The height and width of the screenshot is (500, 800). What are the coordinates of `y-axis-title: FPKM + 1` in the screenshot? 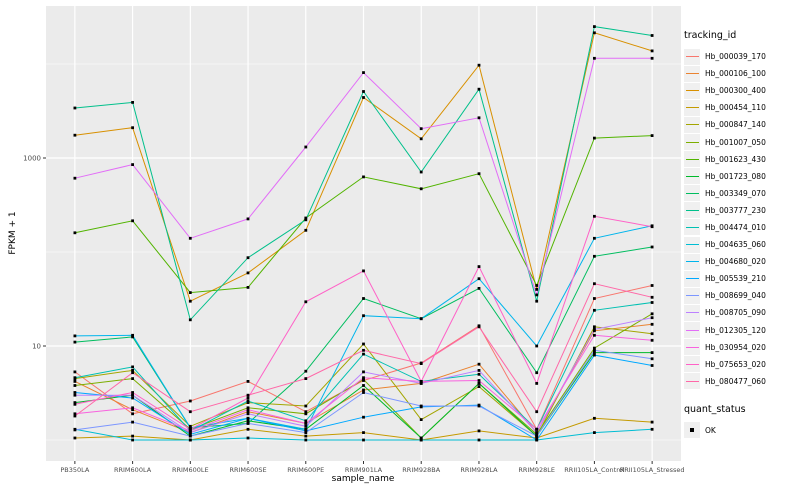 It's located at (13, 233).